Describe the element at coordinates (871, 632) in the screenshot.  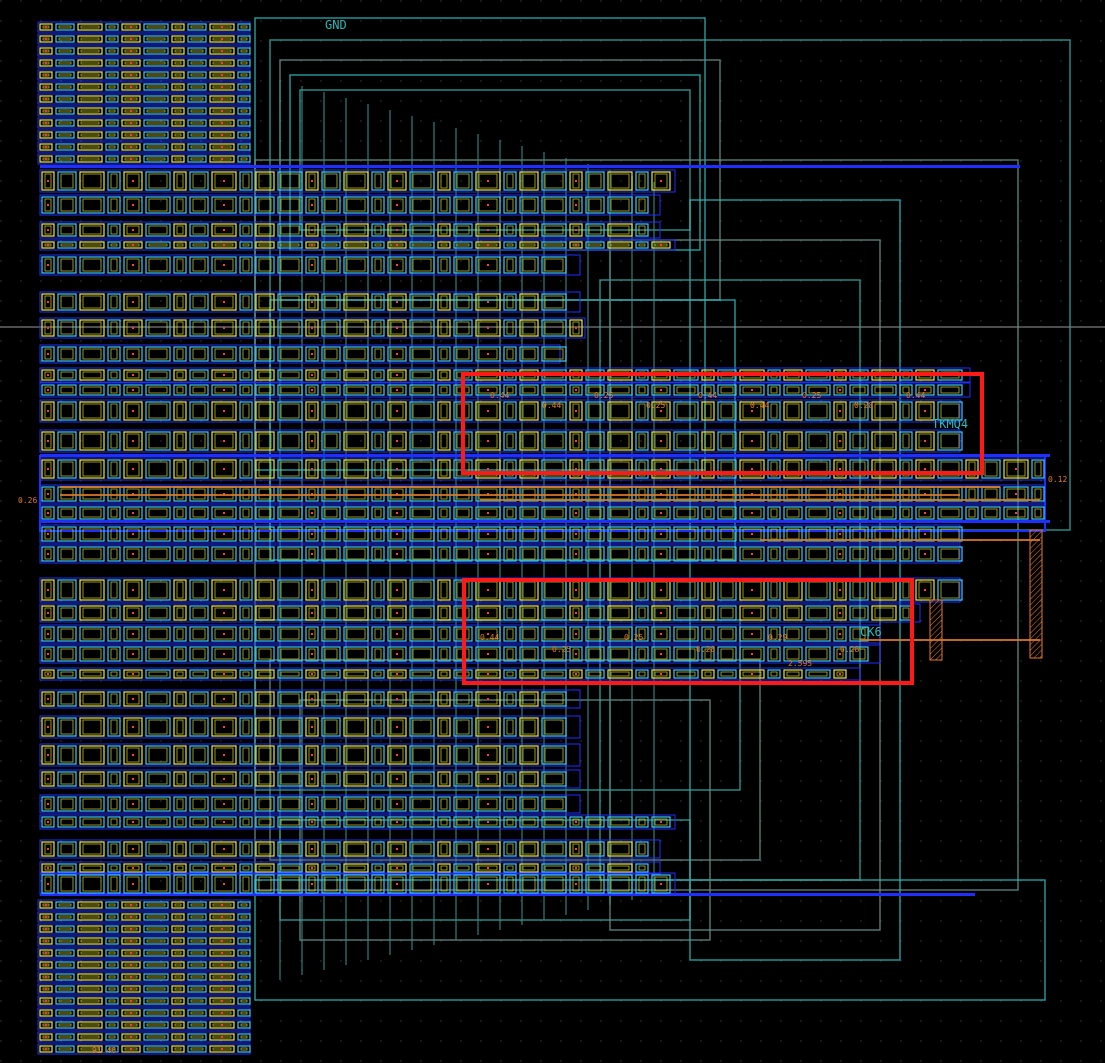
I see `q6-net-label: CK6` at that location.